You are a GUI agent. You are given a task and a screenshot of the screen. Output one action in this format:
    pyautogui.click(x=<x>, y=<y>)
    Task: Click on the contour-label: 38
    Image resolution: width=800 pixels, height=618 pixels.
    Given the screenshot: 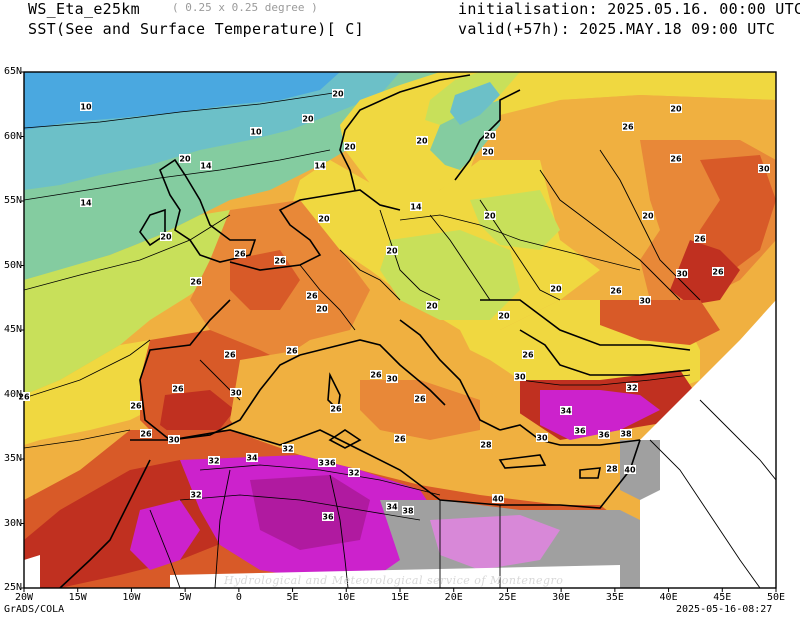 What is the action you would take?
    pyautogui.click(x=626, y=434)
    